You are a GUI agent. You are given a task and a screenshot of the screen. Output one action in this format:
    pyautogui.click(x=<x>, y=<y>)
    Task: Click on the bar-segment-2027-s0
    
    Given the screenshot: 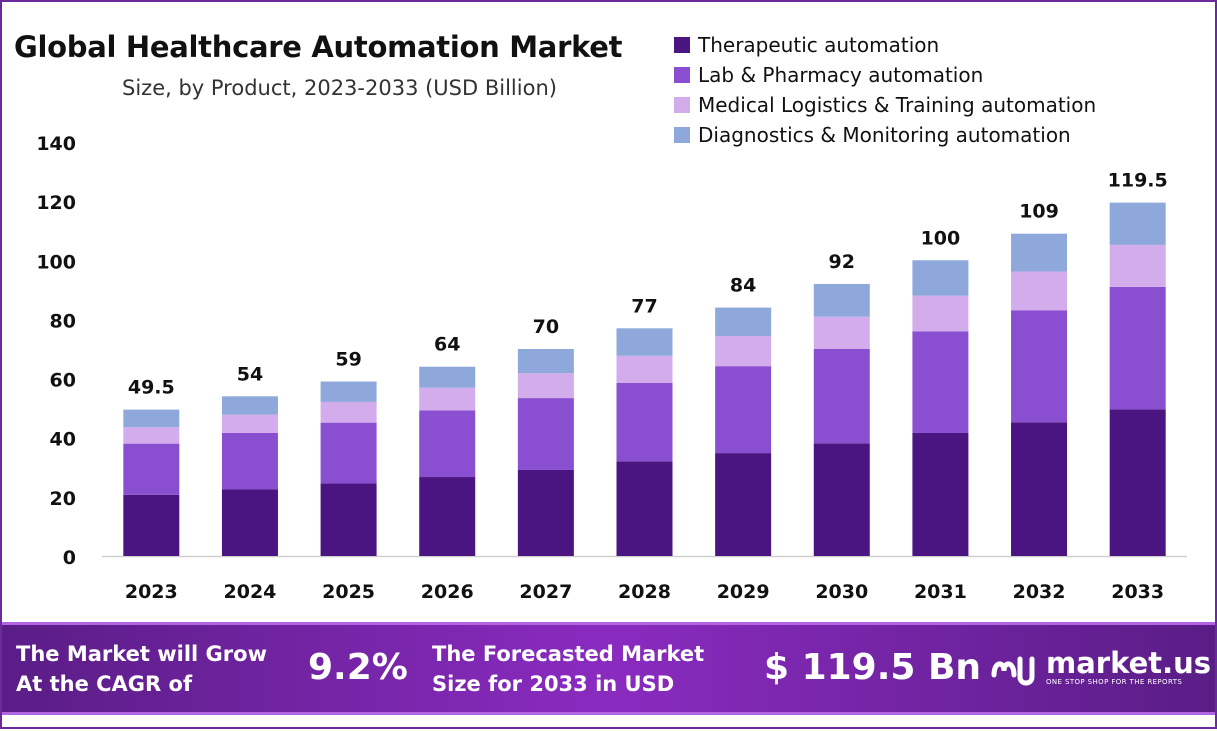 What is the action you would take?
    pyautogui.click(x=545, y=512)
    